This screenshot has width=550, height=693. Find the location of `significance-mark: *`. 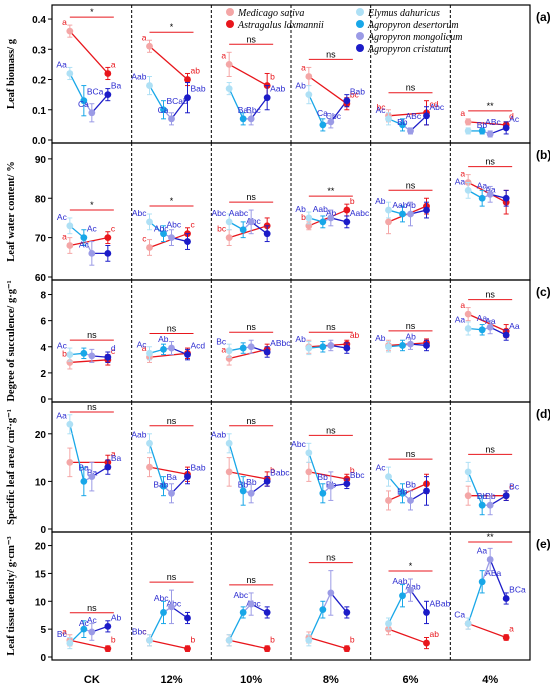

significance-mark: * is located at coordinates (92, 12).